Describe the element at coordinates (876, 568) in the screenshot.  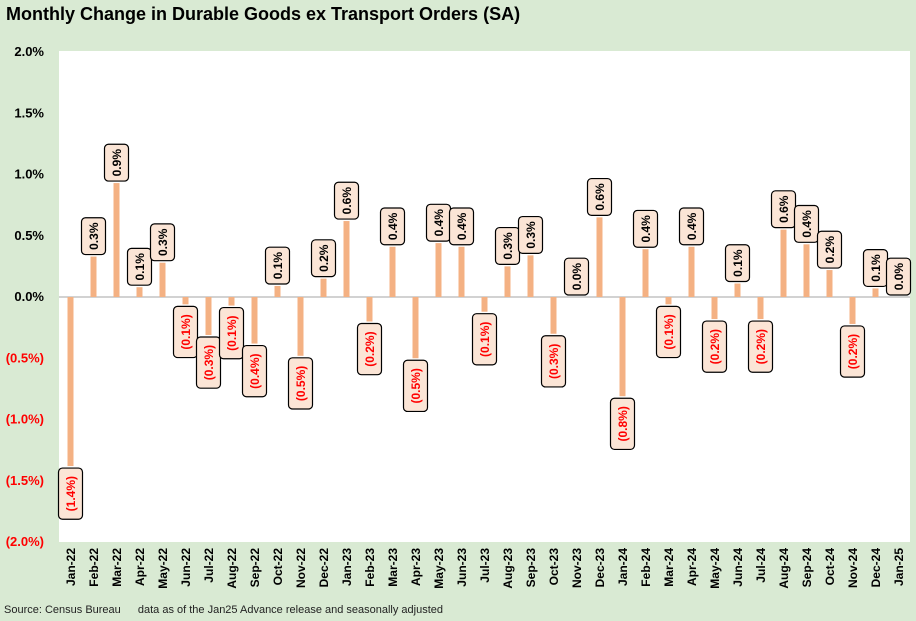
I see `x-tick-label: Dec-24` at that location.